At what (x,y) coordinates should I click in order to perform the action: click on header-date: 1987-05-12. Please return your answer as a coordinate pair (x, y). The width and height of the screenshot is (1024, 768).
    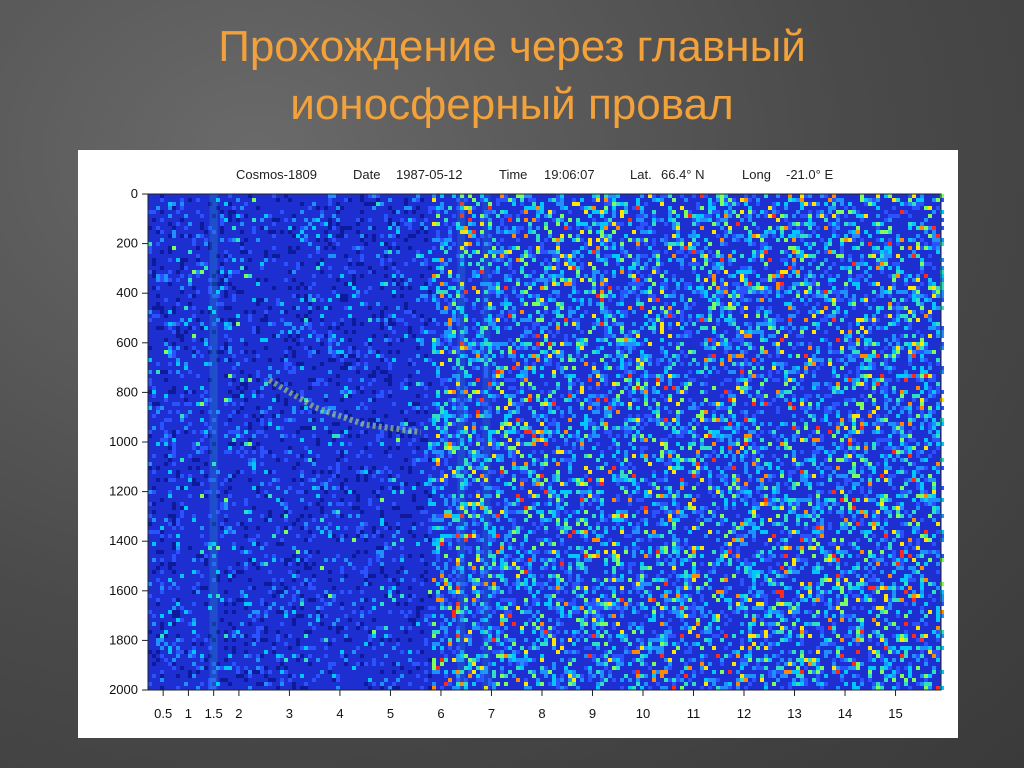
    Looking at the image, I should click on (429, 174).